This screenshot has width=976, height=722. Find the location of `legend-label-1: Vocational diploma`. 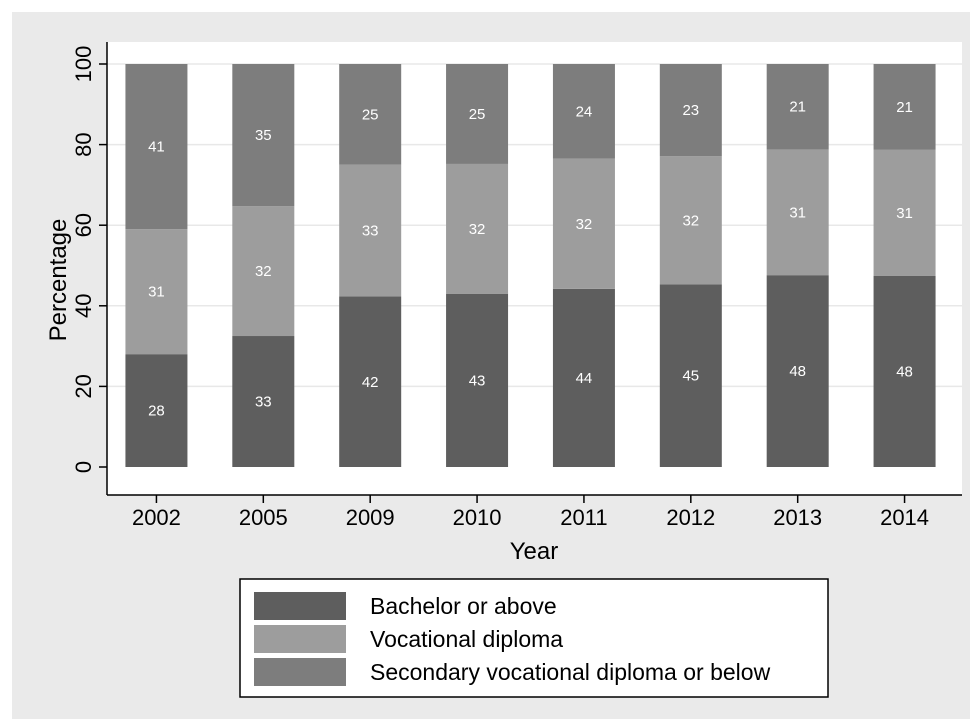

legend-label-1: Vocational diploma is located at coordinates (466, 639).